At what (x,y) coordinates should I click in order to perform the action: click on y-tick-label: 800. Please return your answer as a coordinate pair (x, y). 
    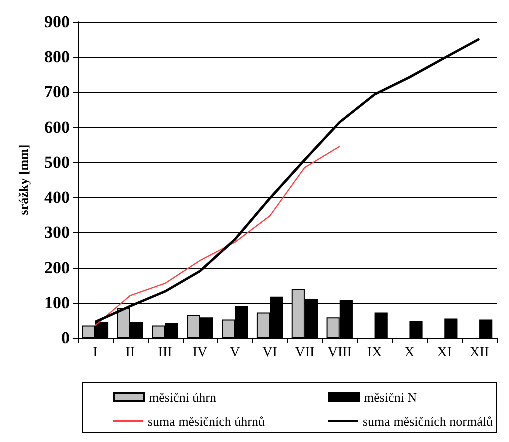
    Looking at the image, I should click on (57, 57).